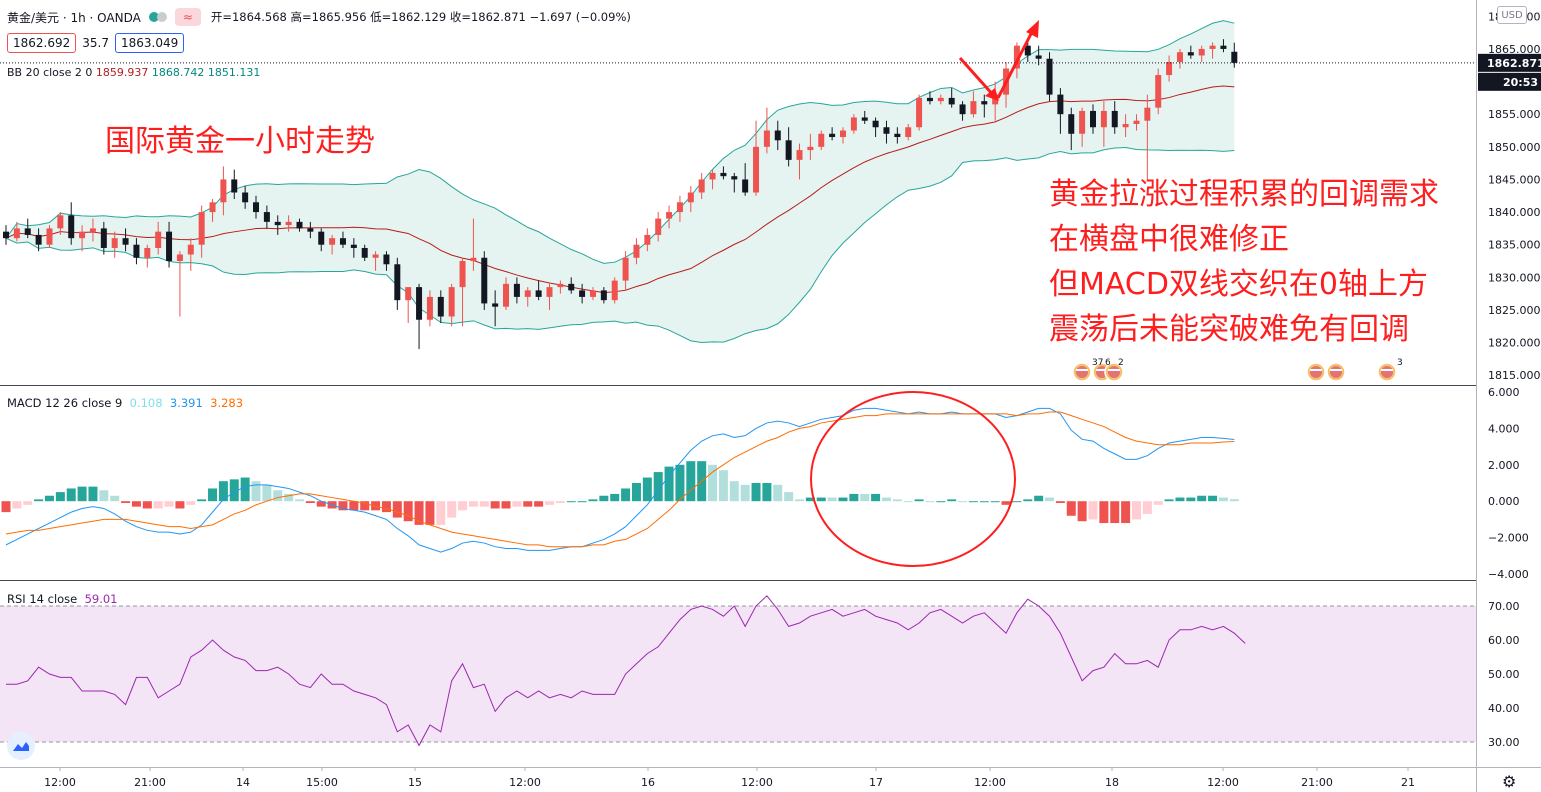  Describe the element at coordinates (65, 403) in the screenshot. I see `macd-label: MACD 12 26 close 9` at that location.